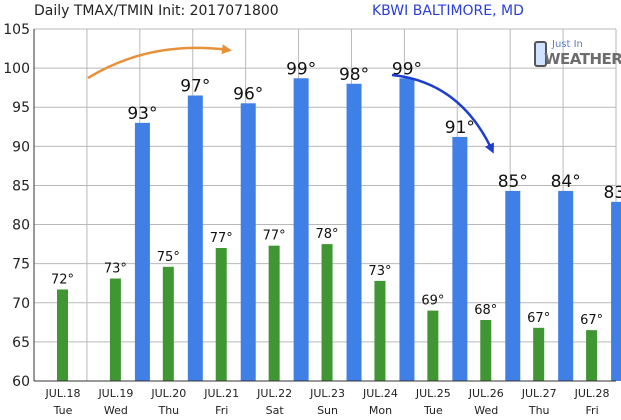  I want to click on x-tick-label: JUL.28, so click(592, 393).